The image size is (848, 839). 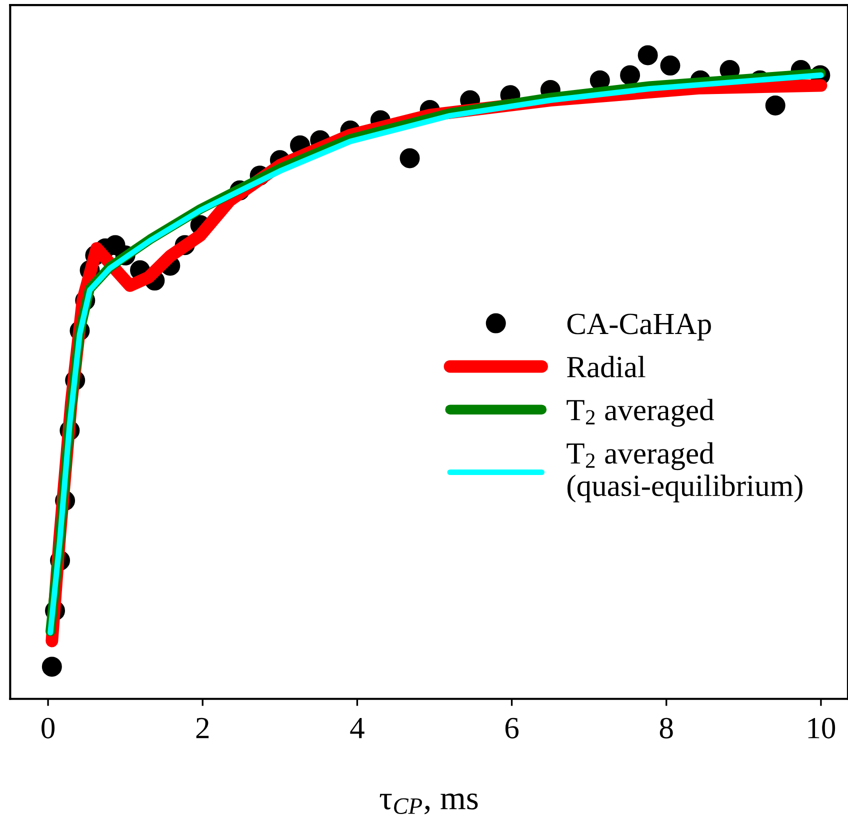 I want to click on x-tick-label: 0, so click(x=48, y=728).